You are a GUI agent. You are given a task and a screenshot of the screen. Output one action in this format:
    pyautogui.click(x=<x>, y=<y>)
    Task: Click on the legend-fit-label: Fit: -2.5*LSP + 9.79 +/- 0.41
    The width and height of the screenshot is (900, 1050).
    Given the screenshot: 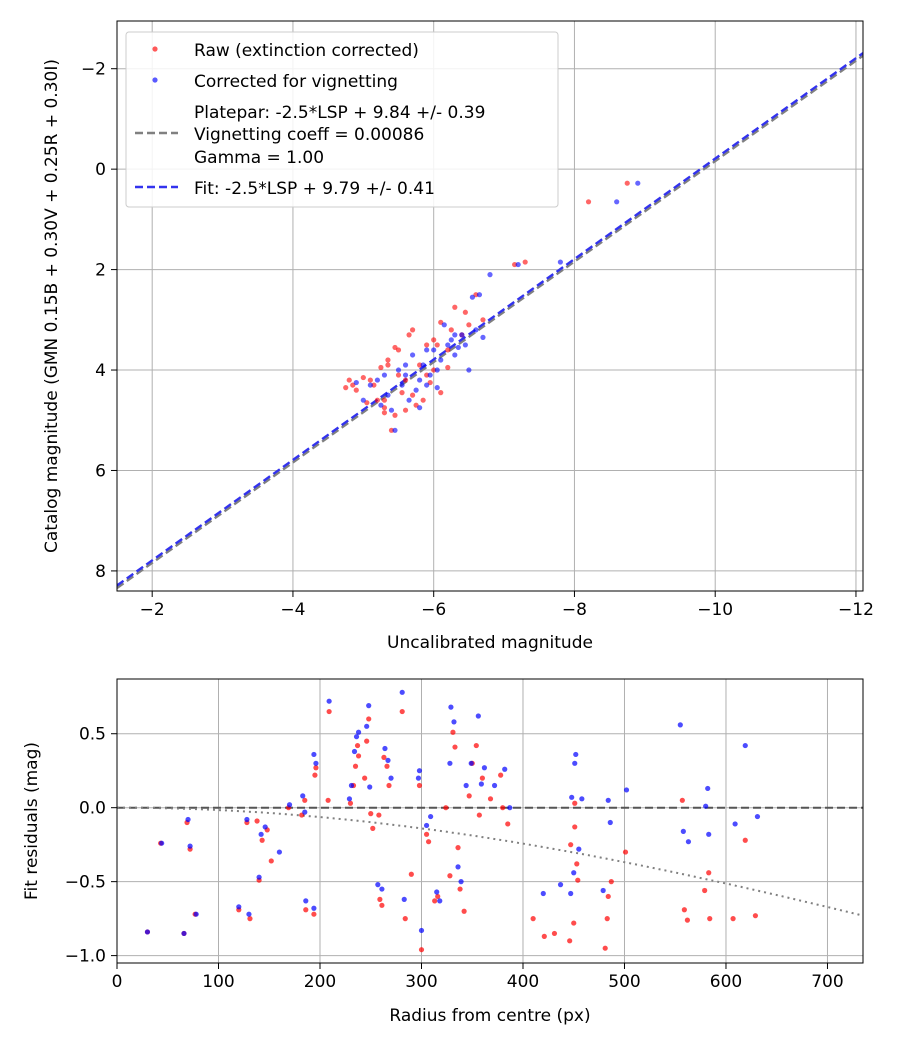 What is the action you would take?
    pyautogui.click(x=314, y=189)
    